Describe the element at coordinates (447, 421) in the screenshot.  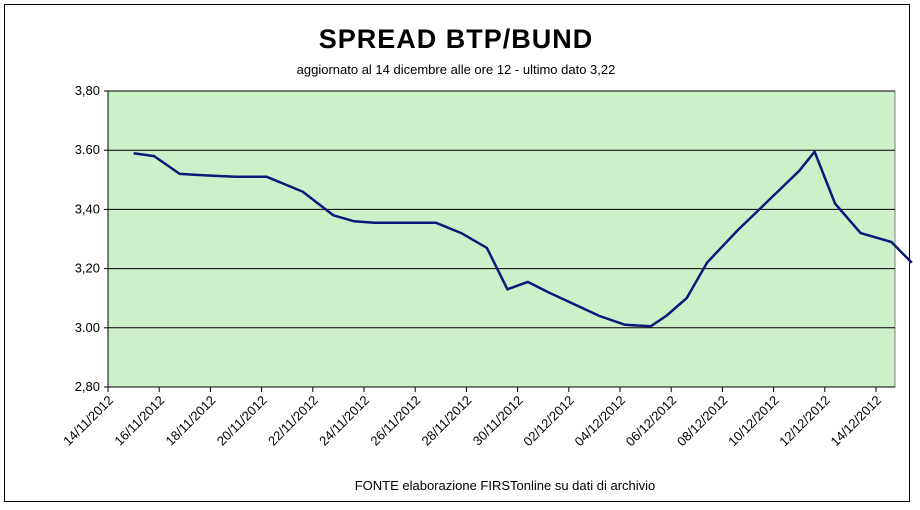
I see `x-tick-label: 28/11/2012` at that location.